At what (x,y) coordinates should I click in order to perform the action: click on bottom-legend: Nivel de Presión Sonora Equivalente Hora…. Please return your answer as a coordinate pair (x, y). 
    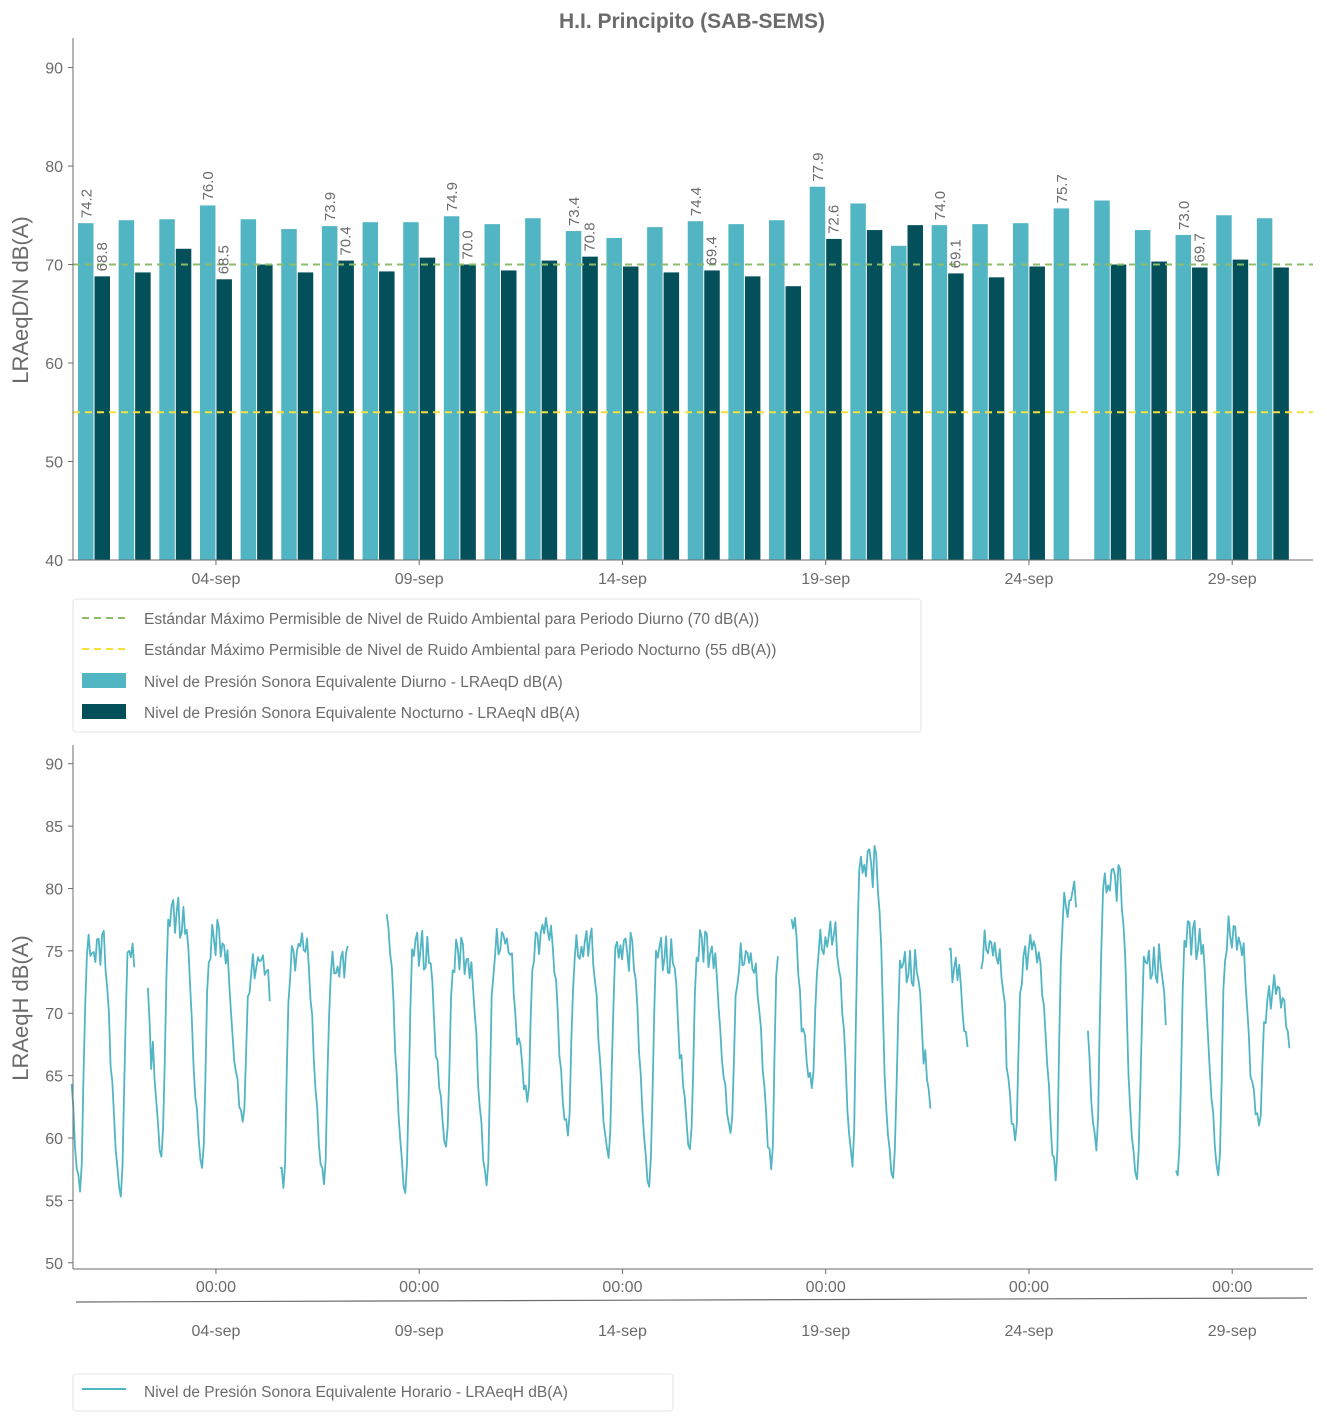
    Looking at the image, I should click on (373, 1392).